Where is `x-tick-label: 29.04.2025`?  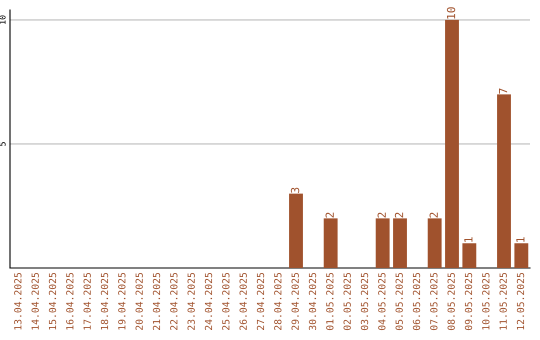
x-tick-label: 29.04.2025 is located at coordinates (295, 301).